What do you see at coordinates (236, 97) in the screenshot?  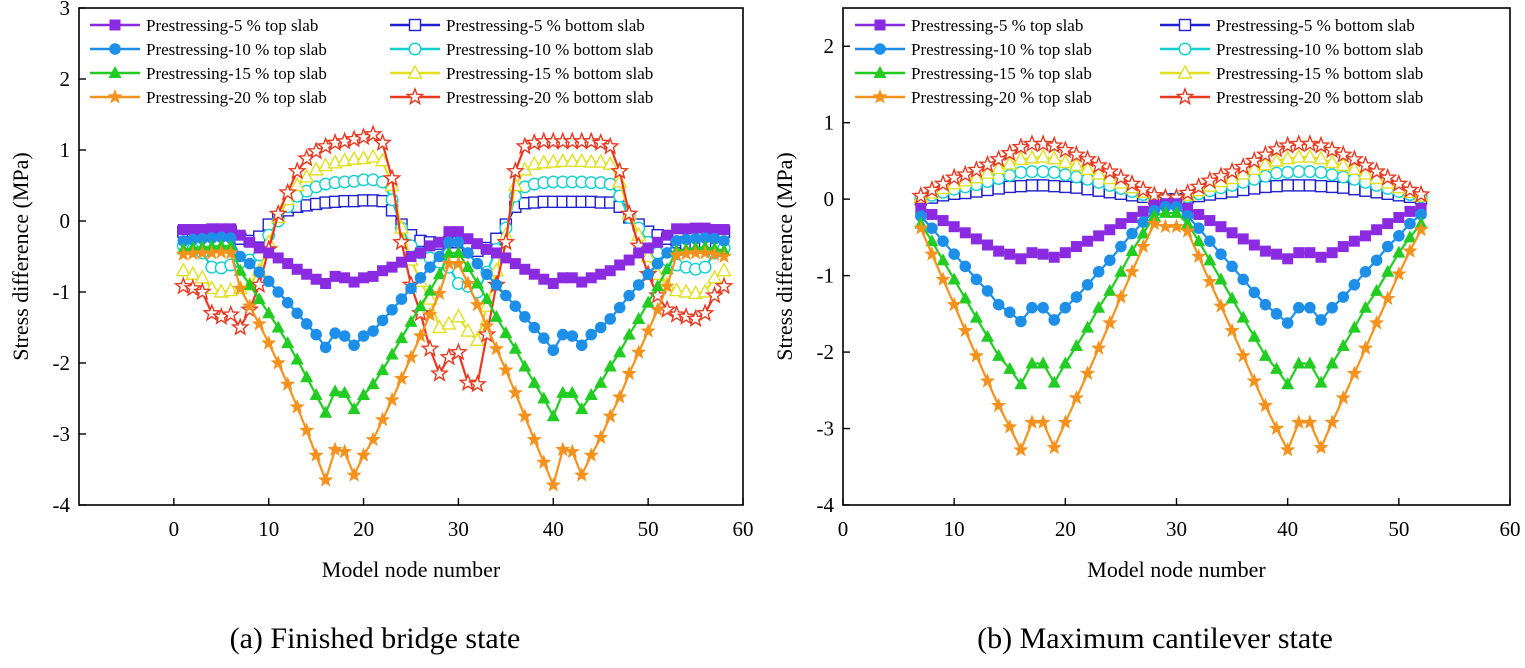 I see `legend-label: Prestressing-20 % top slab` at bounding box center [236, 97].